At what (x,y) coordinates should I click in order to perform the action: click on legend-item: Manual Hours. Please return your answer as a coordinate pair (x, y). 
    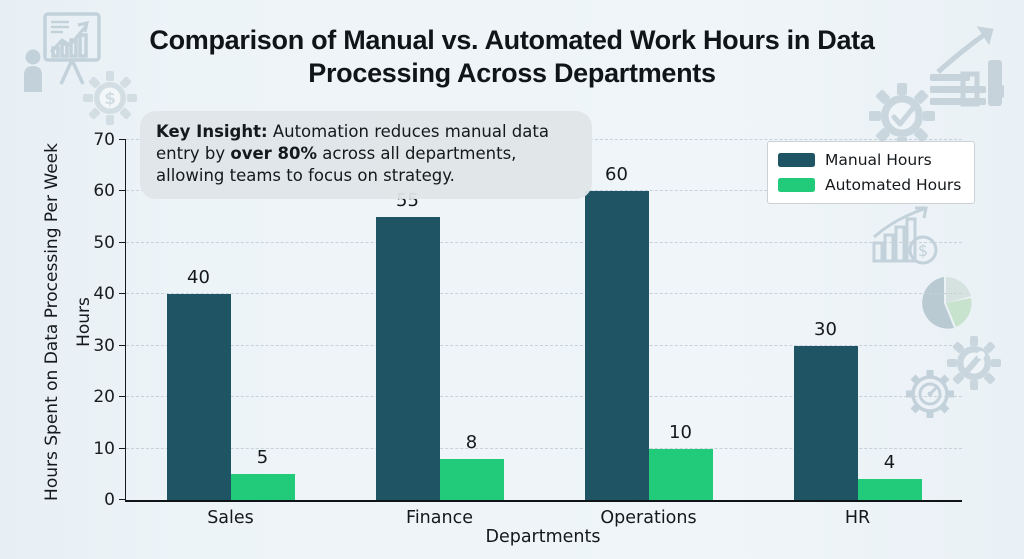
    Looking at the image, I should click on (869, 160).